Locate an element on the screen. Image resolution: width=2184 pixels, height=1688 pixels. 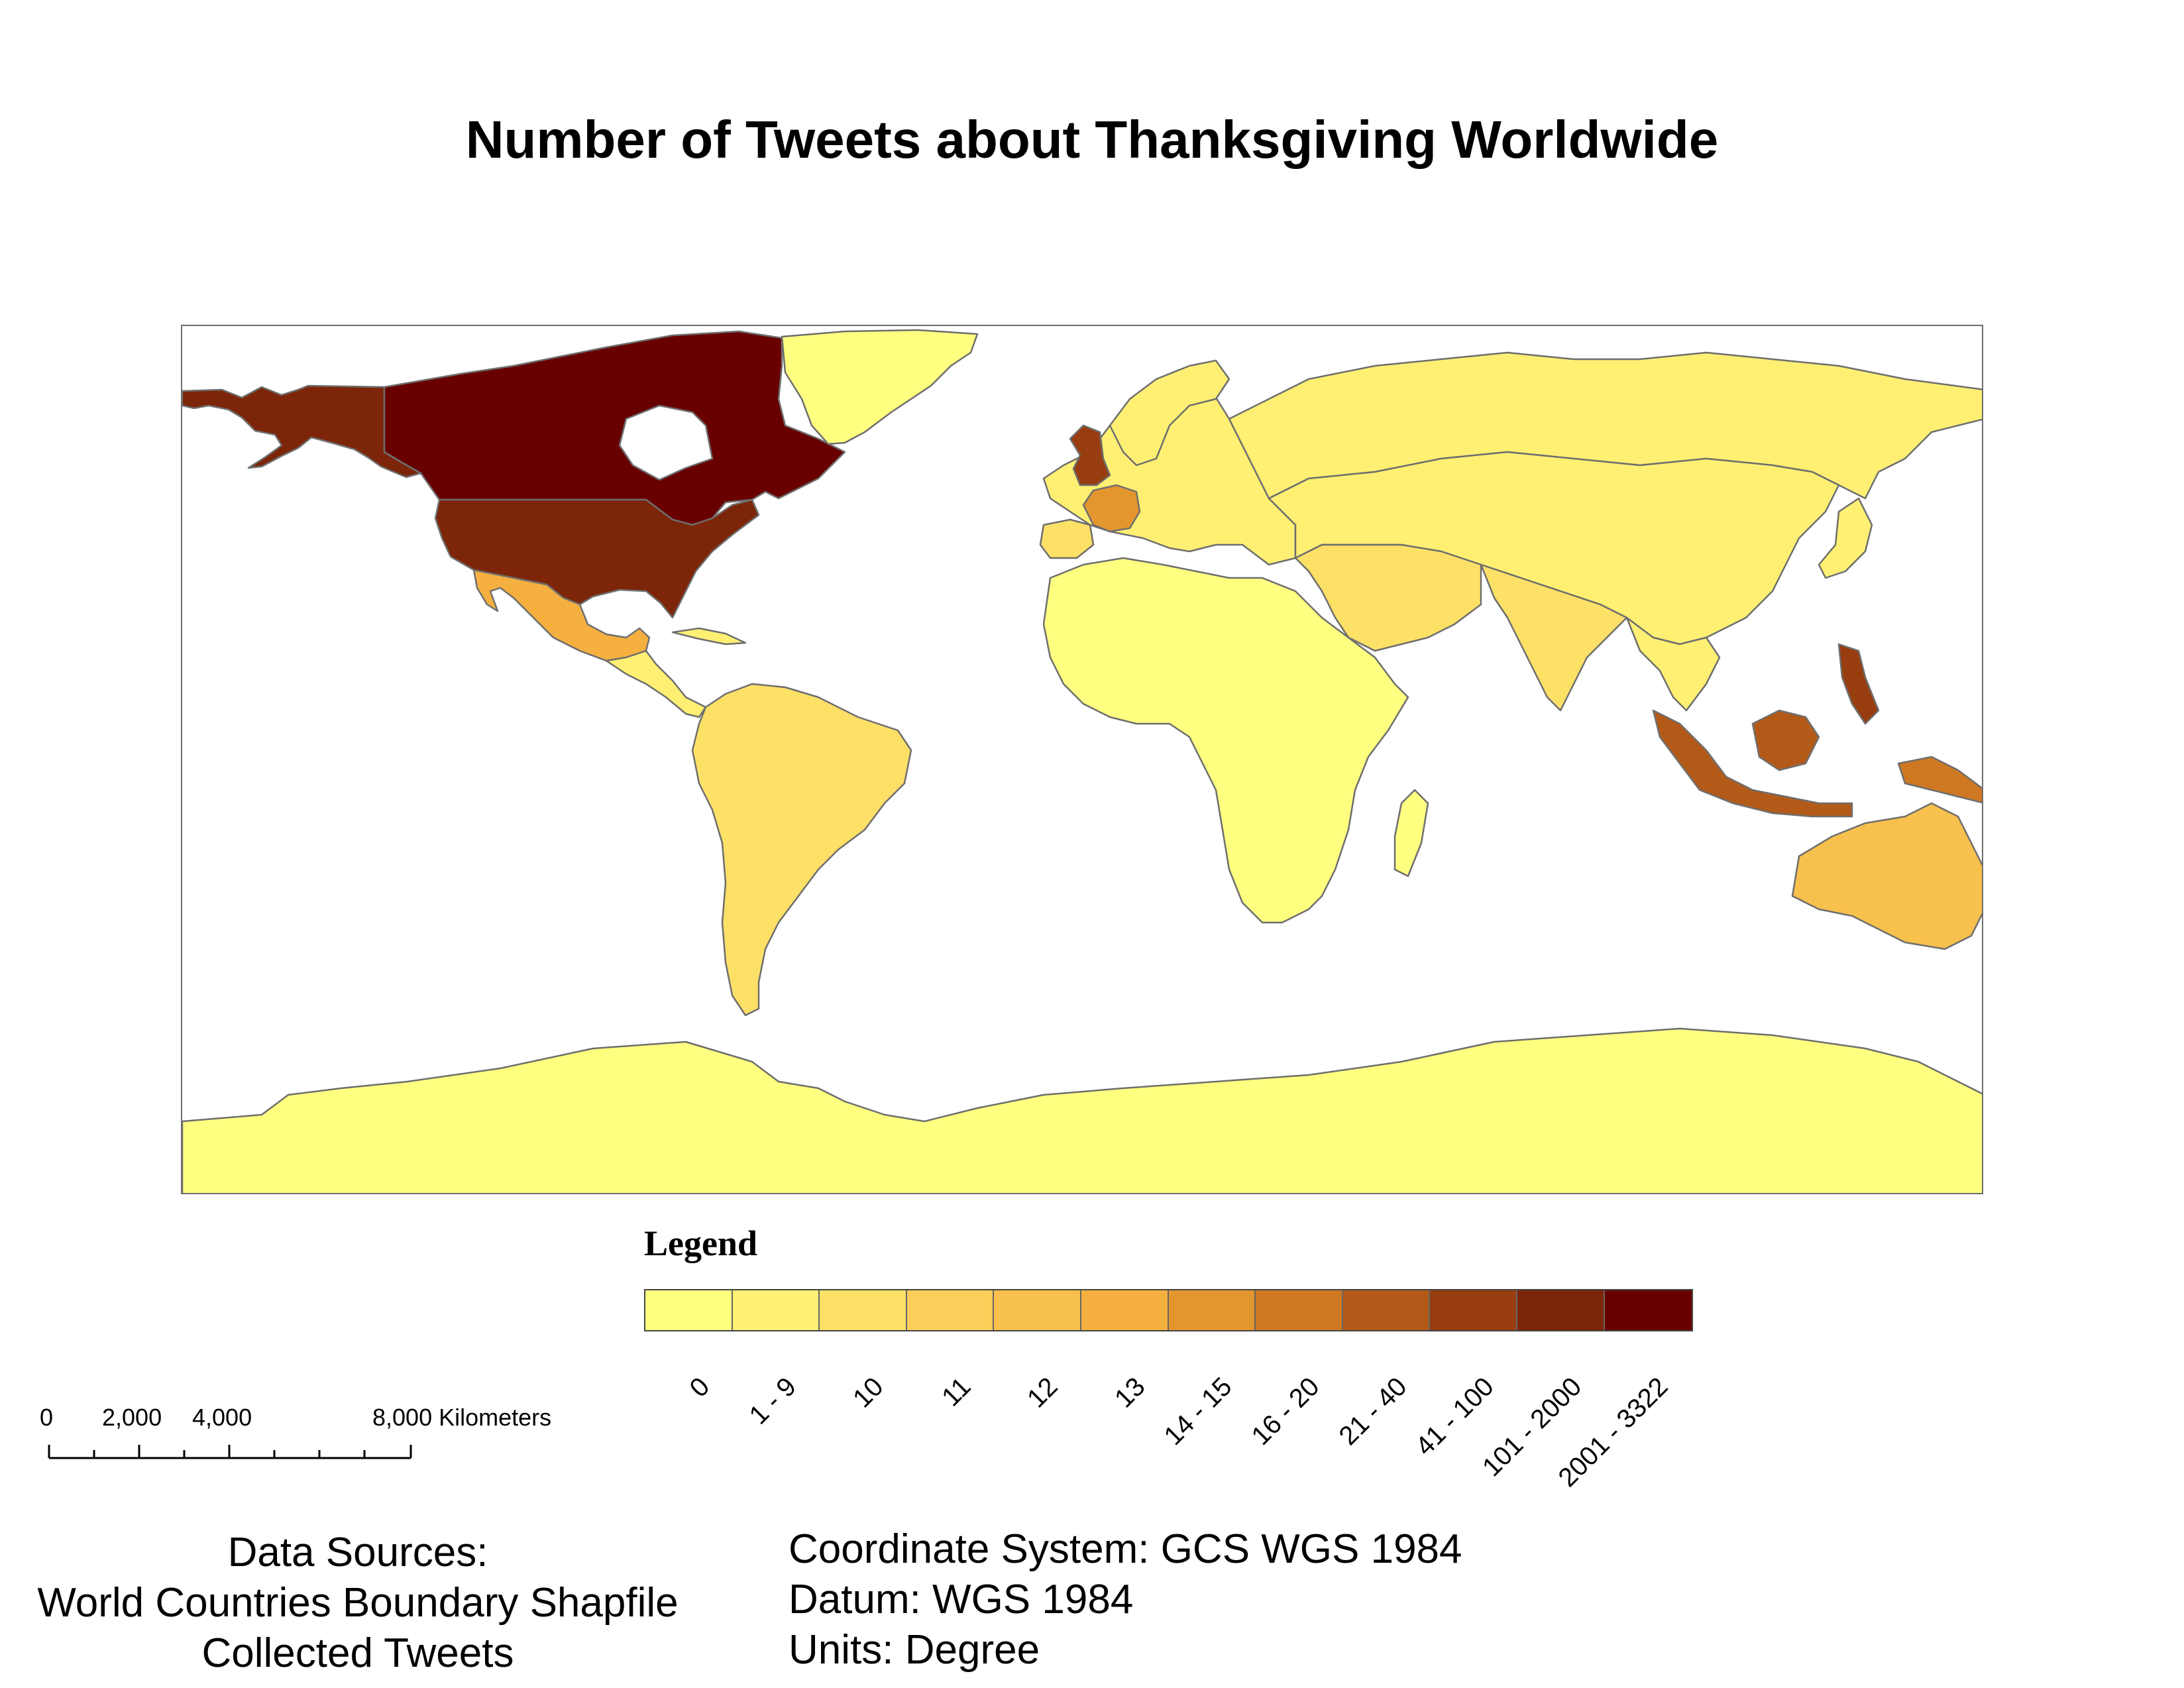
scale-label-0: 0 is located at coordinates (47, 1417).